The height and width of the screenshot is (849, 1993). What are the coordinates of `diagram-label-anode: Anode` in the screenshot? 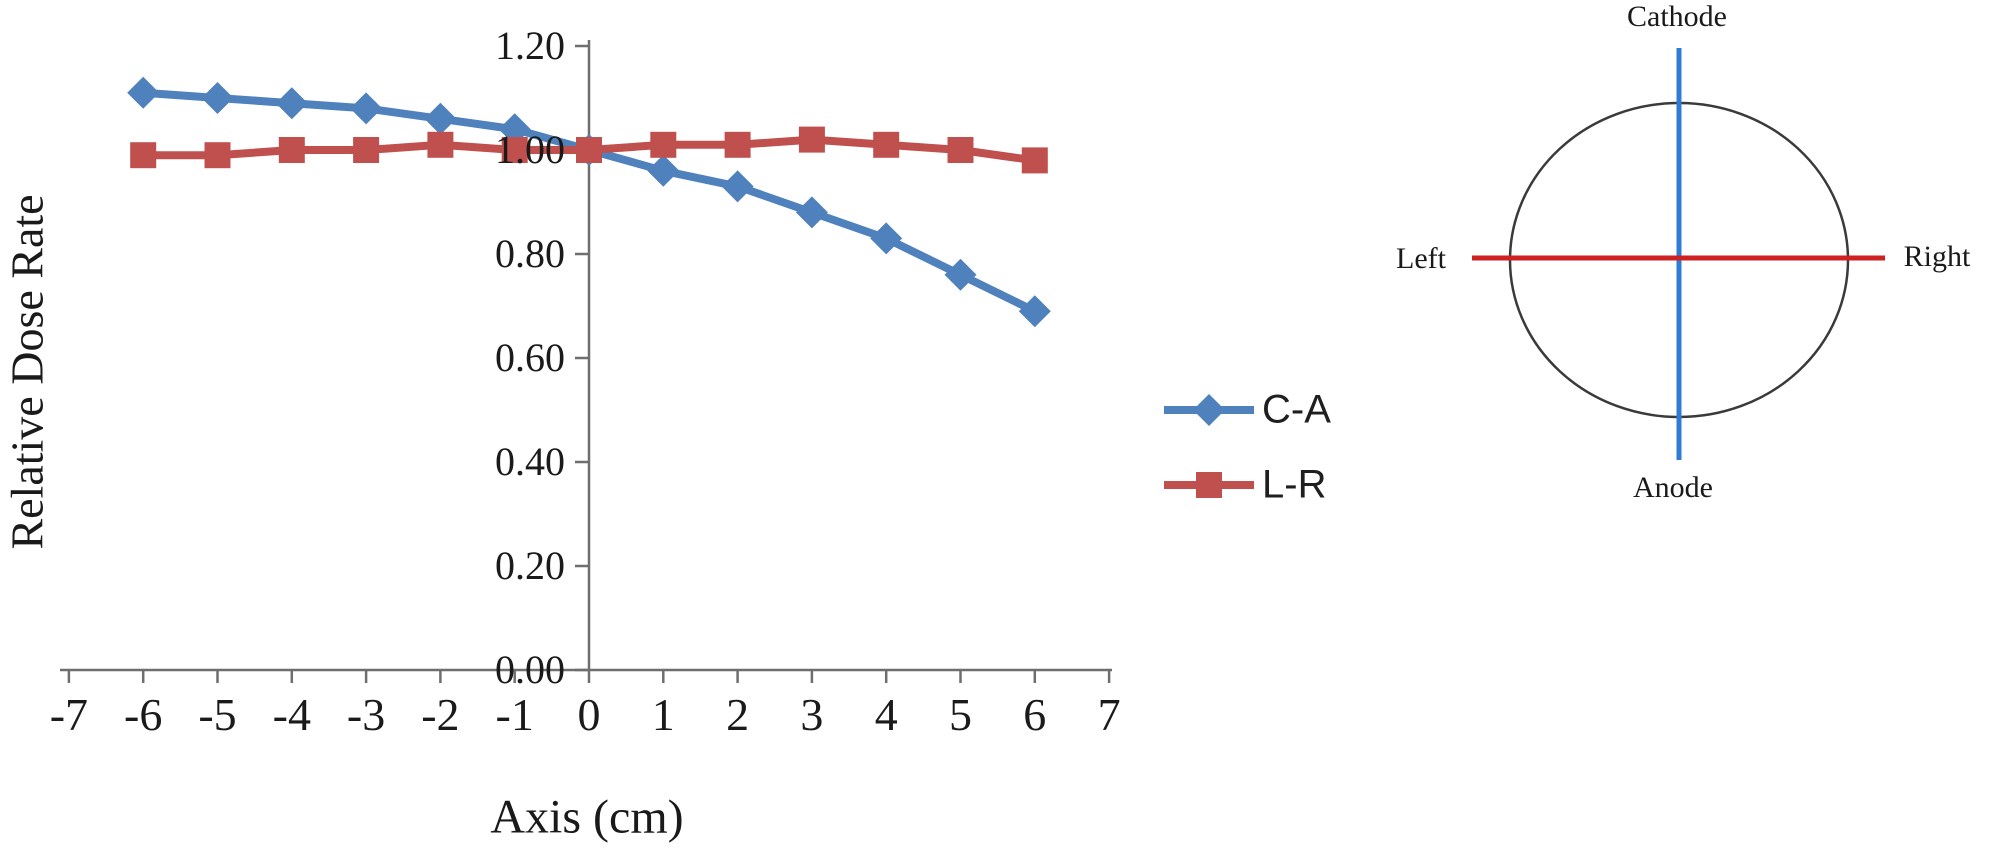 It's located at (1673, 487).